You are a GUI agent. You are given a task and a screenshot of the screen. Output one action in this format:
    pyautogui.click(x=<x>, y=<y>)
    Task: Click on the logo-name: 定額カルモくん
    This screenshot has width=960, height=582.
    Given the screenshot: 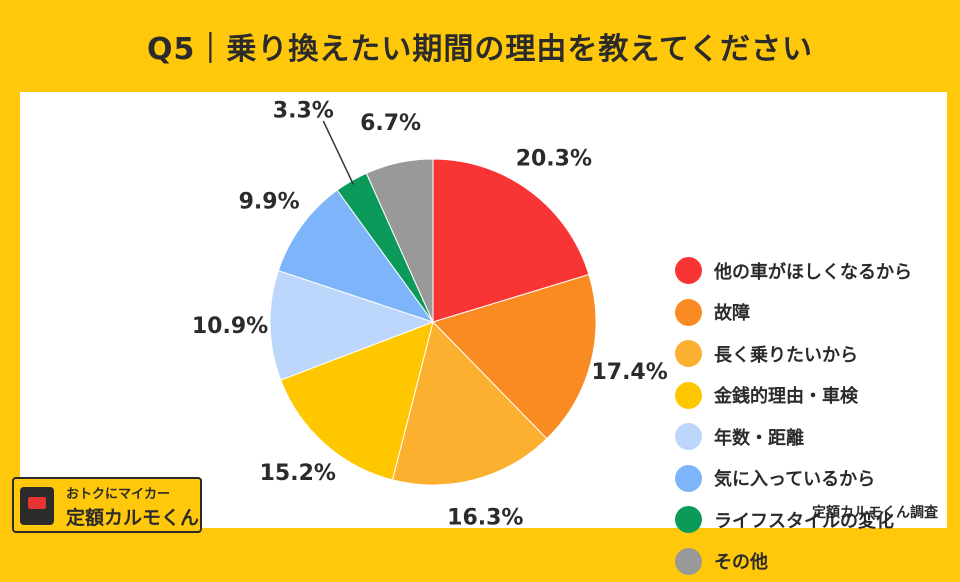 What is the action you would take?
    pyautogui.click(x=132, y=516)
    